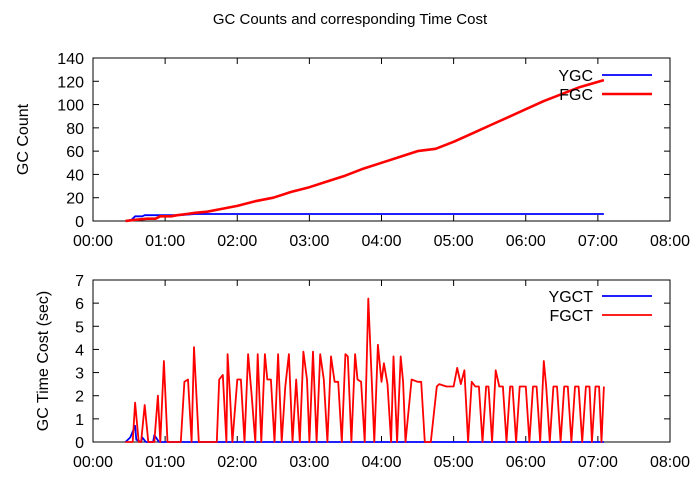 This screenshot has width=700, height=485. What do you see at coordinates (70, 82) in the screenshot?
I see `count-y-tick-label: 120` at bounding box center [70, 82].